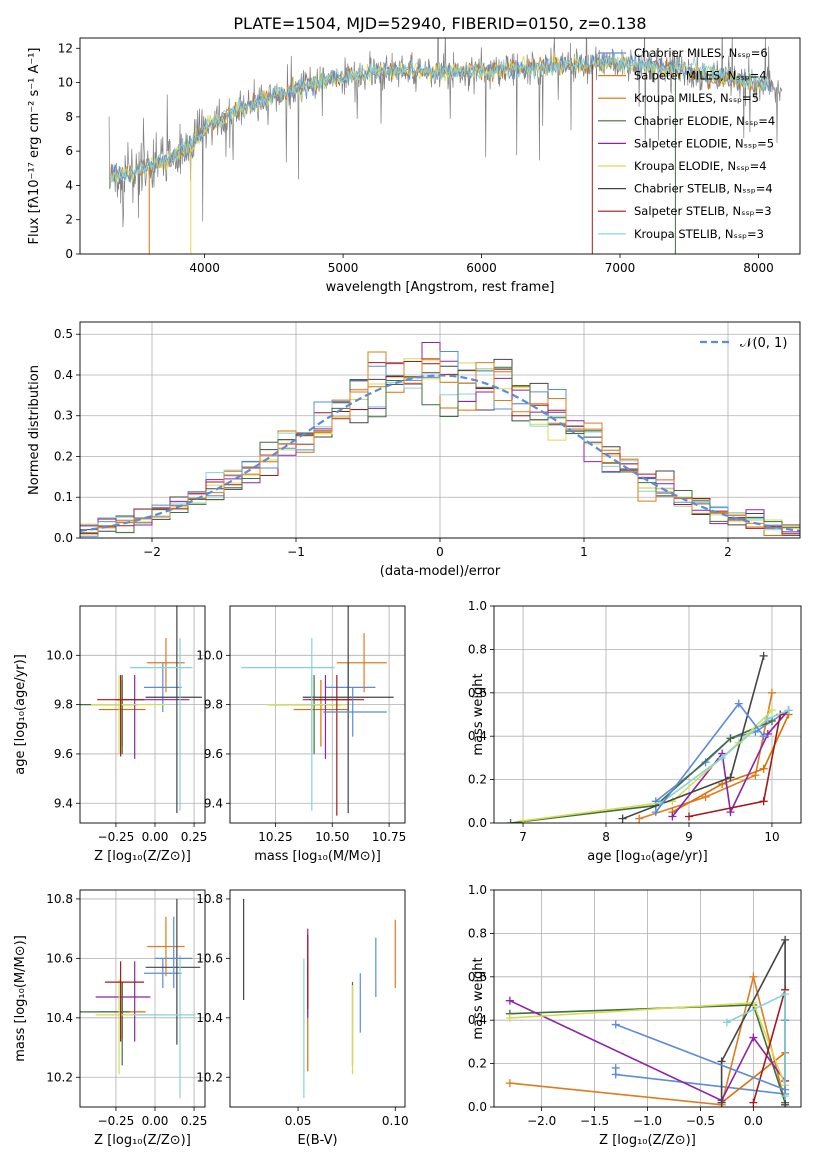  Describe the element at coordinates (481, 268) in the screenshot. I see `x-tick-label: 6000` at that location.